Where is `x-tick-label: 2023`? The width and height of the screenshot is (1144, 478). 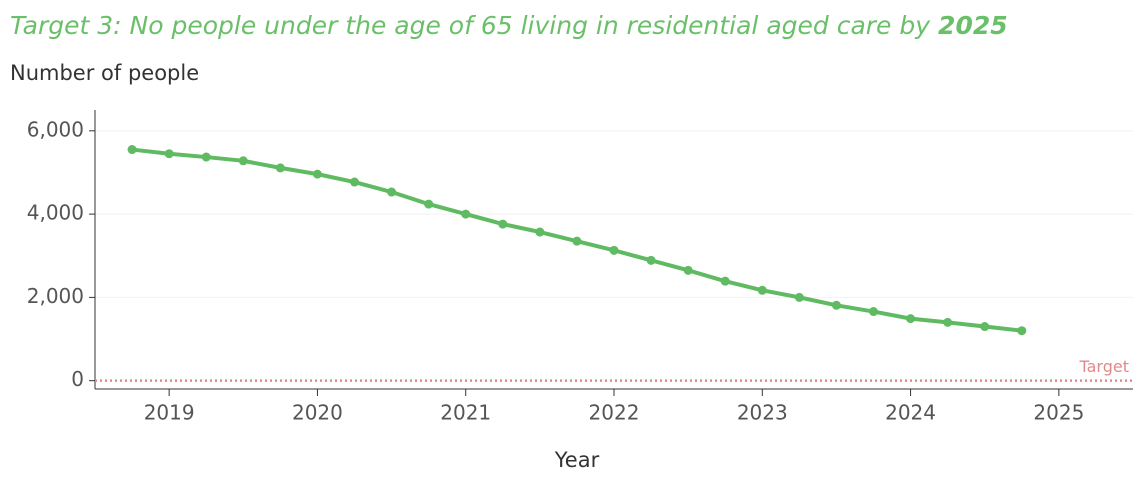 x-tick-label: 2023 is located at coordinates (762, 413).